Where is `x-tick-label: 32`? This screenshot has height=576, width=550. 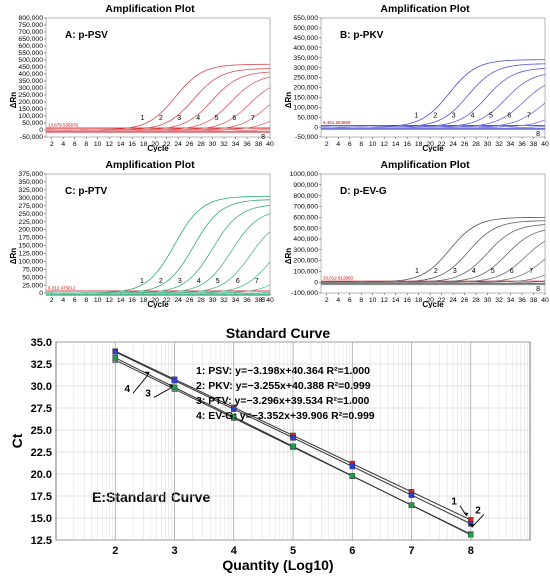
x-tick-label: 32 is located at coordinates (499, 144).